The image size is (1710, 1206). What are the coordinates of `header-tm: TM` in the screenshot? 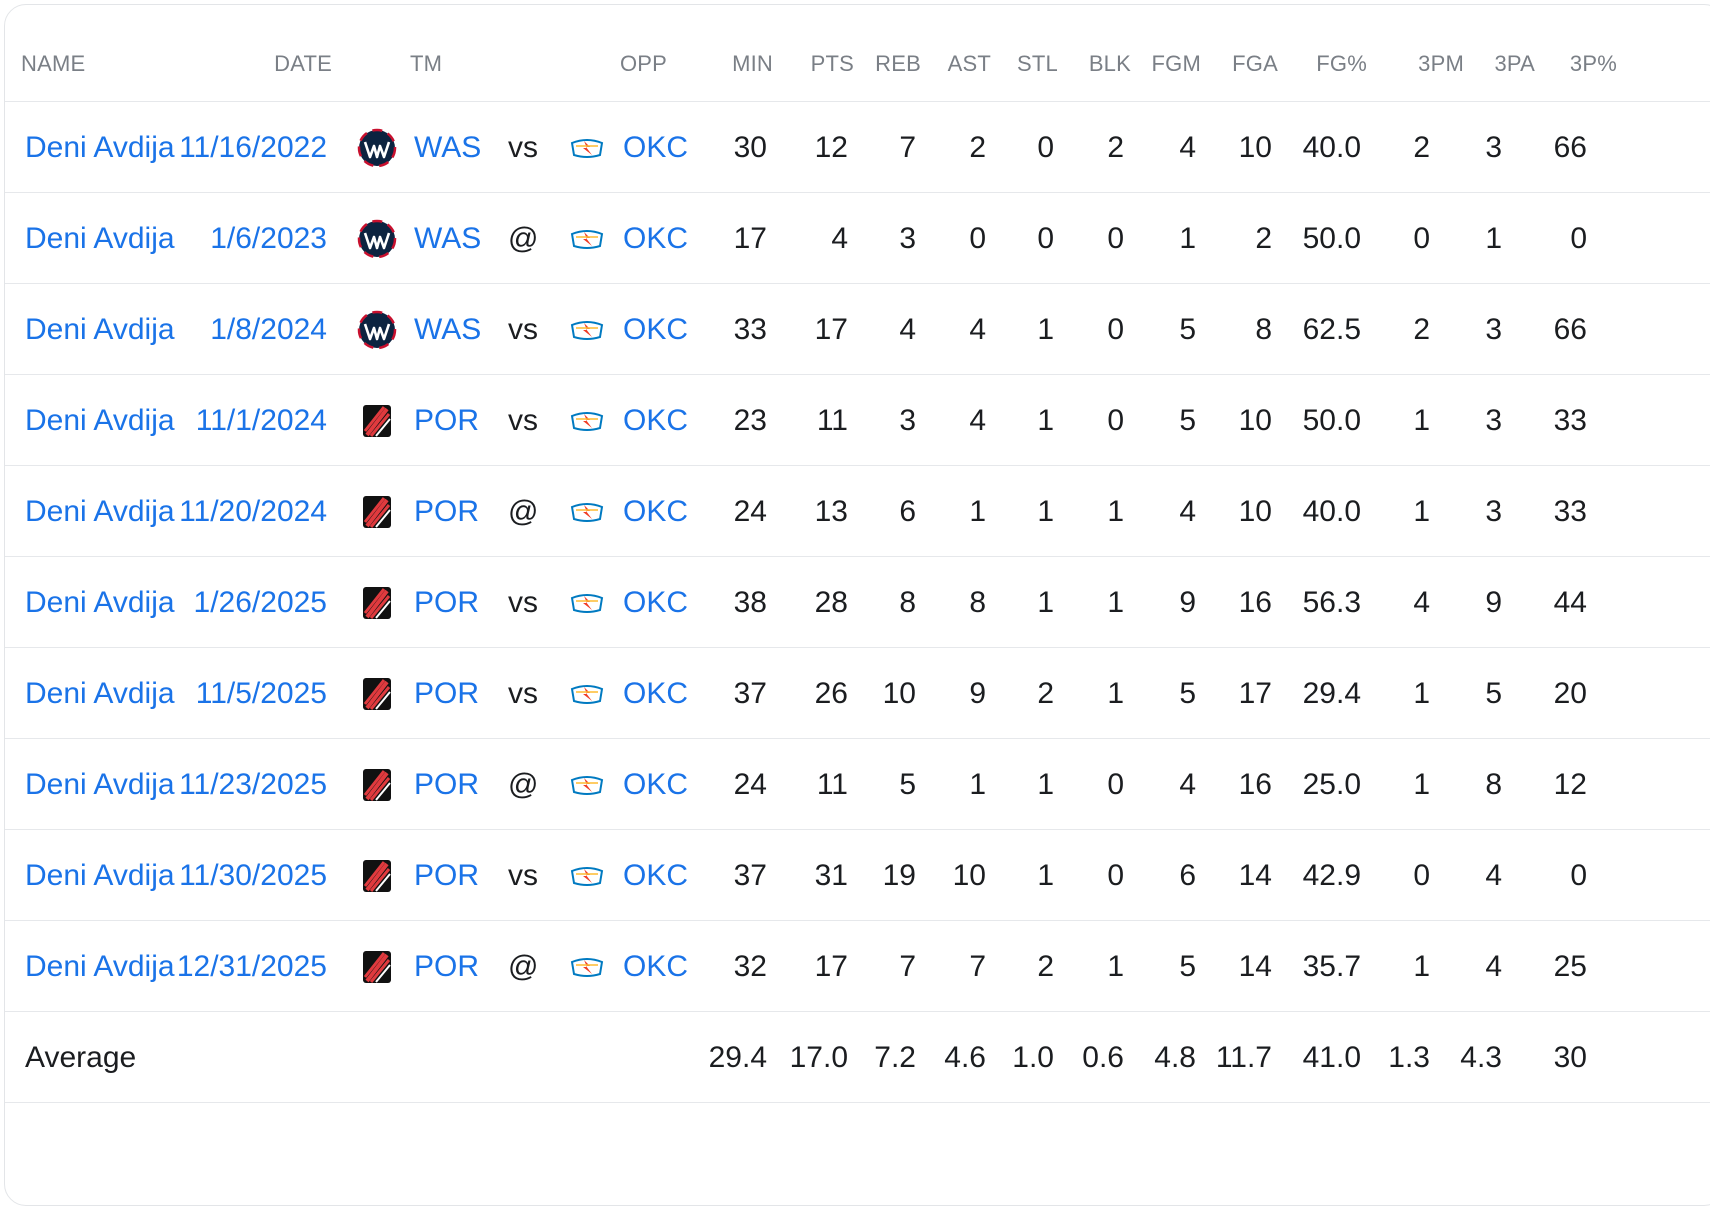 It's located at (426, 63).